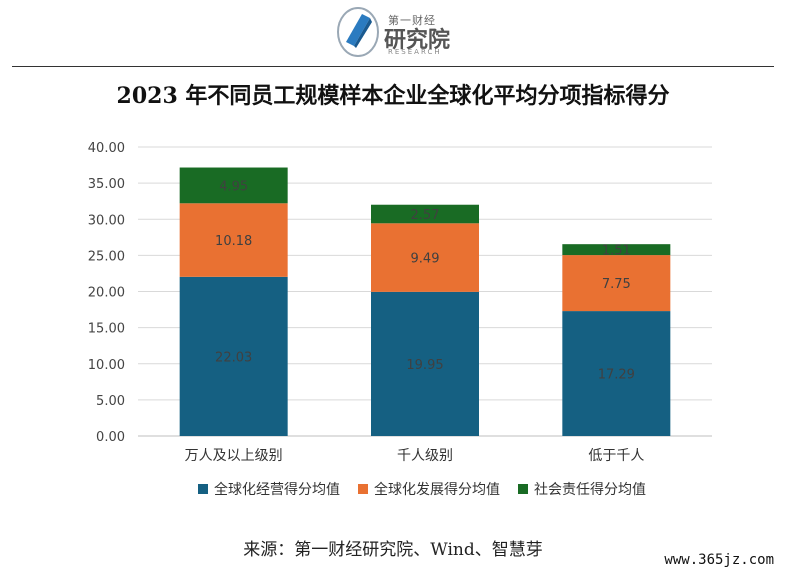 The width and height of the screenshot is (786, 577). Describe the element at coordinates (437, 489) in the screenshot. I see `legend-label: 全球化发展得分均值` at that location.